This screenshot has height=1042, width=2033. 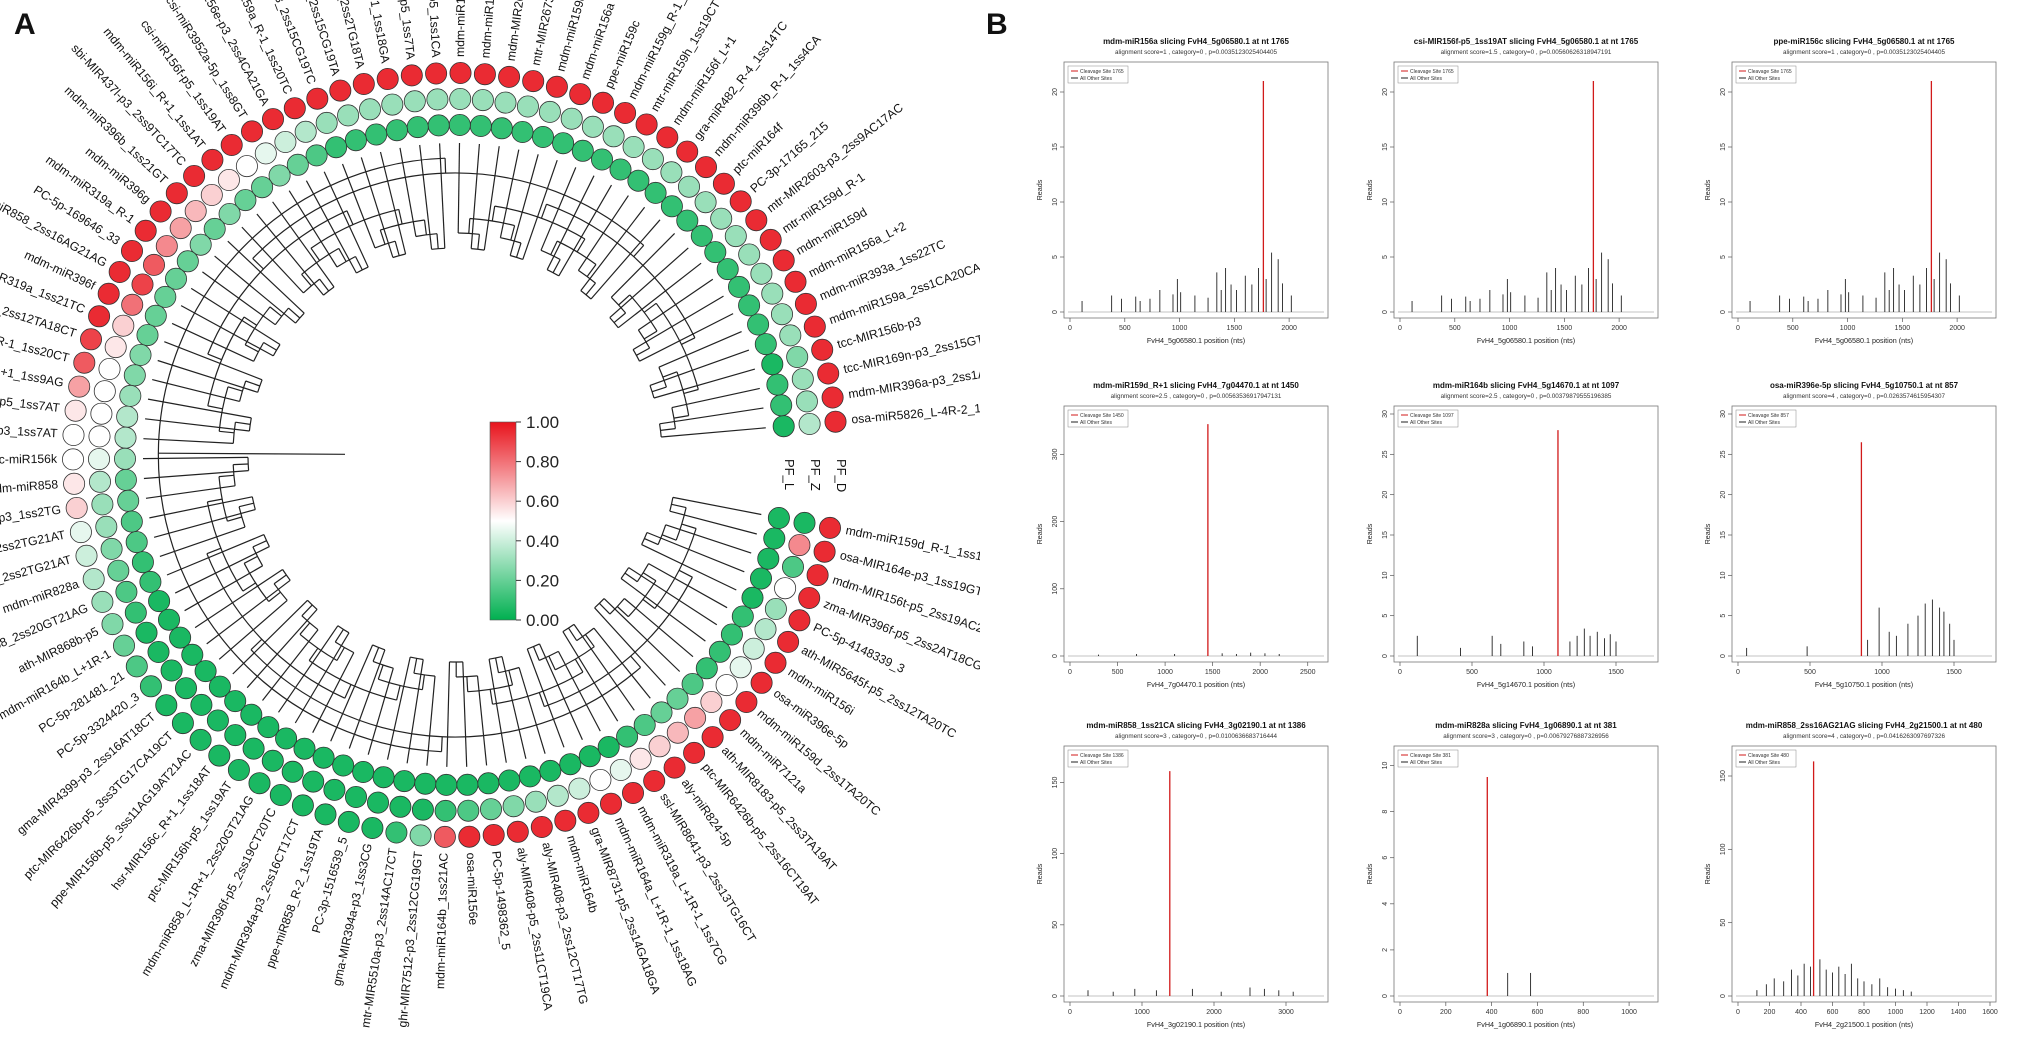 I want to click on x-tick-label: 0, so click(x=1070, y=672).